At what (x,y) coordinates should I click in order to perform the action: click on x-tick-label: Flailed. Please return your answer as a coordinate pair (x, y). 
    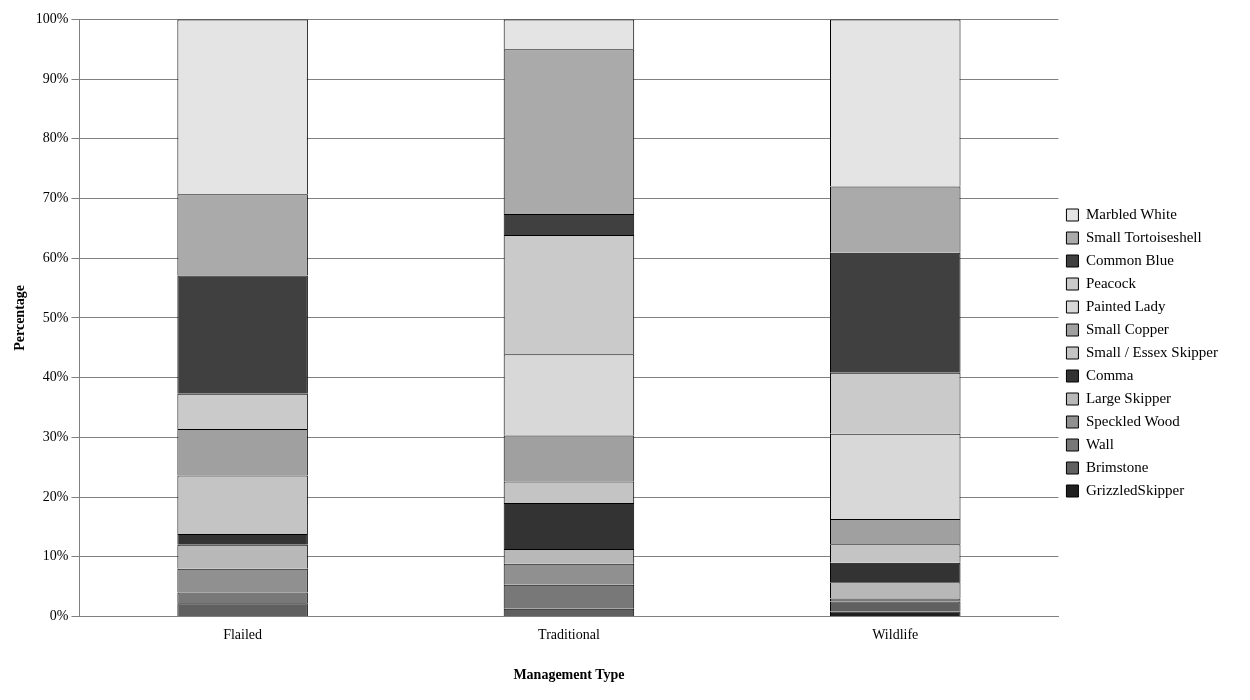
    Looking at the image, I should click on (243, 635).